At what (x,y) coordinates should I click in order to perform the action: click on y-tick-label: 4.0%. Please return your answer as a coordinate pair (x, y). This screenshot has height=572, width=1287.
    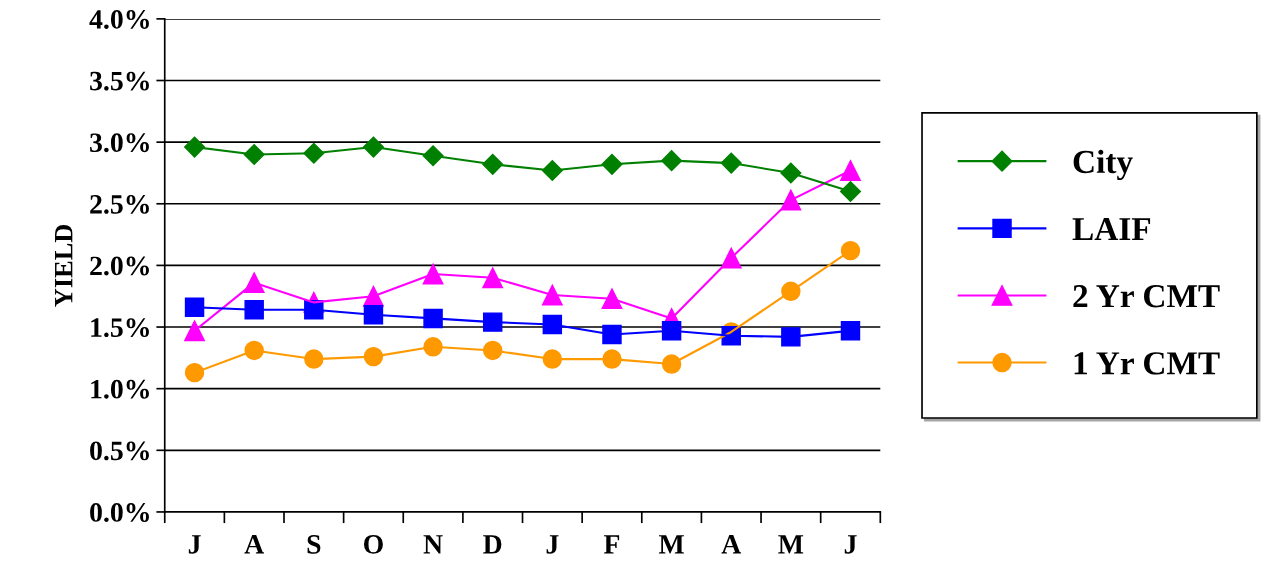
    Looking at the image, I should click on (119, 19).